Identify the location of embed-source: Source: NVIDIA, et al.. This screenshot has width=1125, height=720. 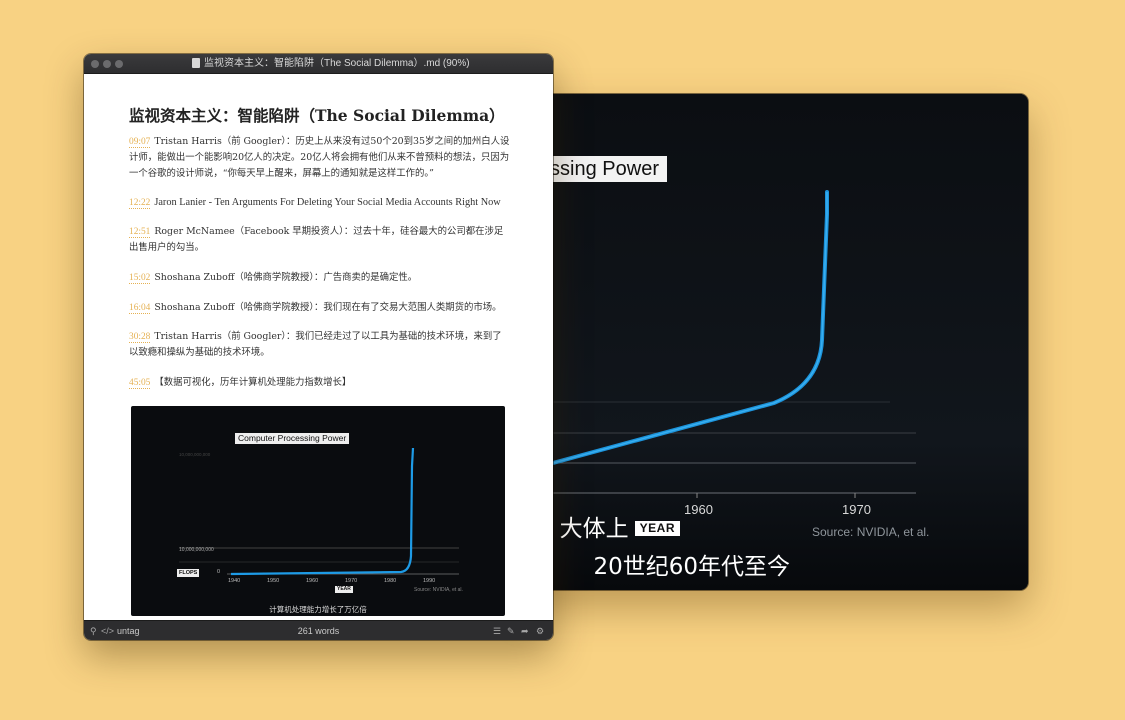
(438, 590).